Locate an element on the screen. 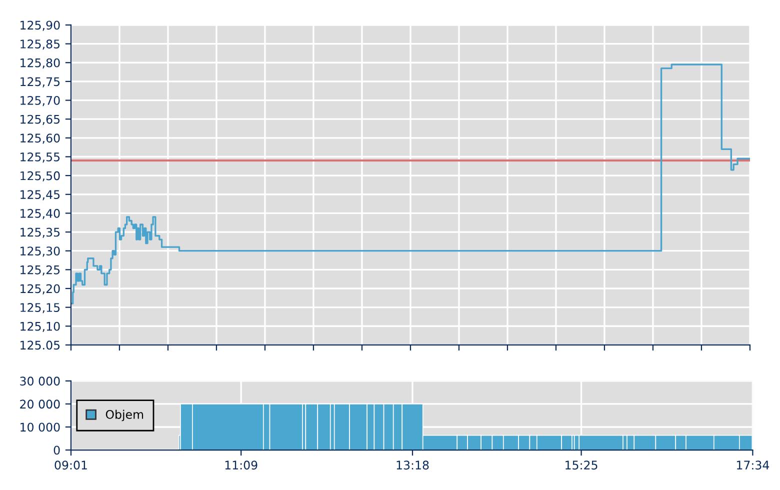  y-tick-label: 125,35 is located at coordinates (40, 233).